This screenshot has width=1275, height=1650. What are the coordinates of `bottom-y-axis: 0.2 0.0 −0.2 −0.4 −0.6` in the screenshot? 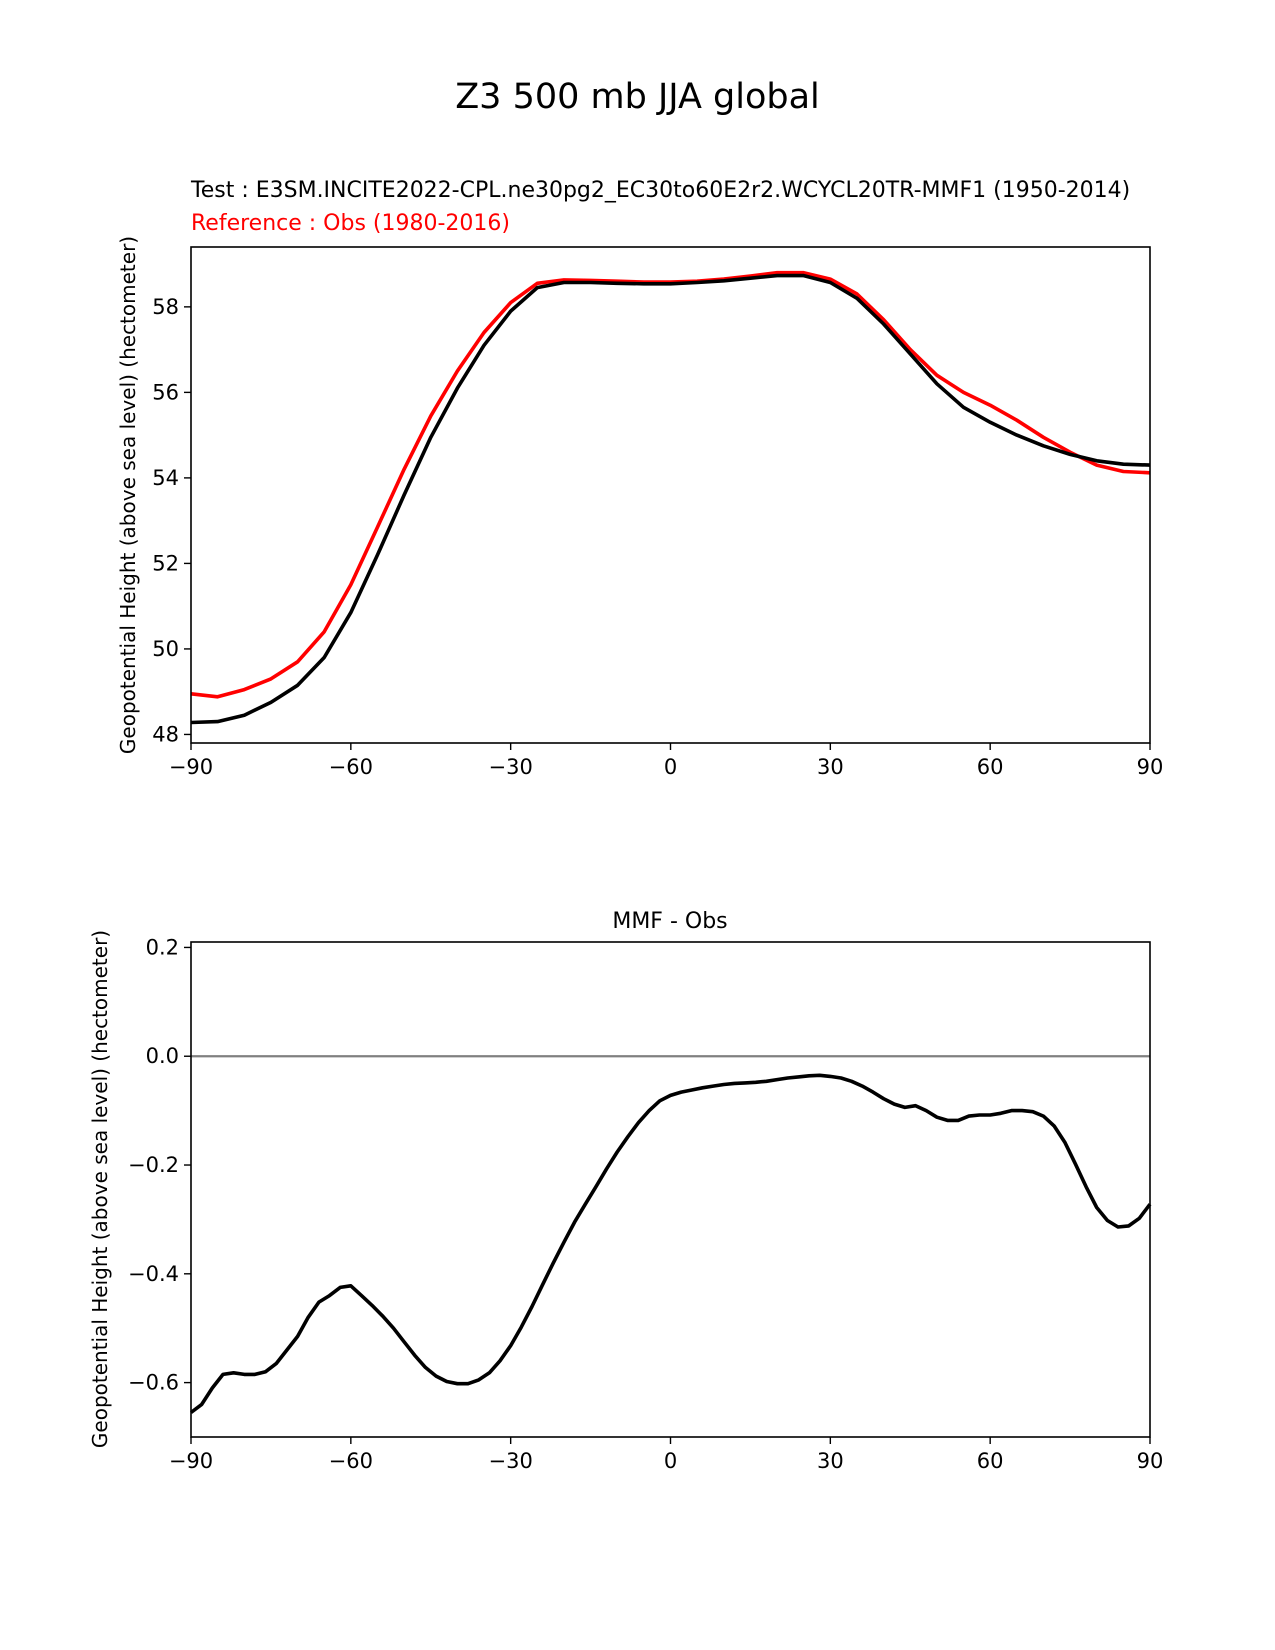 It's located at (159, 1165).